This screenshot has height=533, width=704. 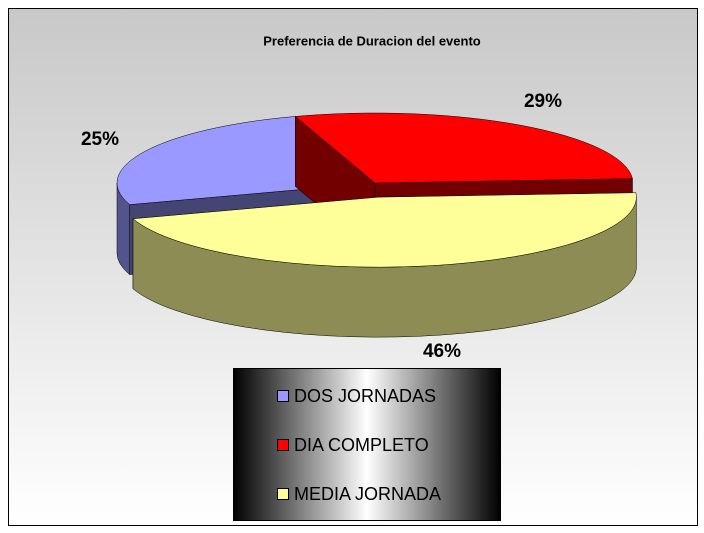 I want to click on legend-label: MEDIA JORNADA, so click(x=367, y=494).